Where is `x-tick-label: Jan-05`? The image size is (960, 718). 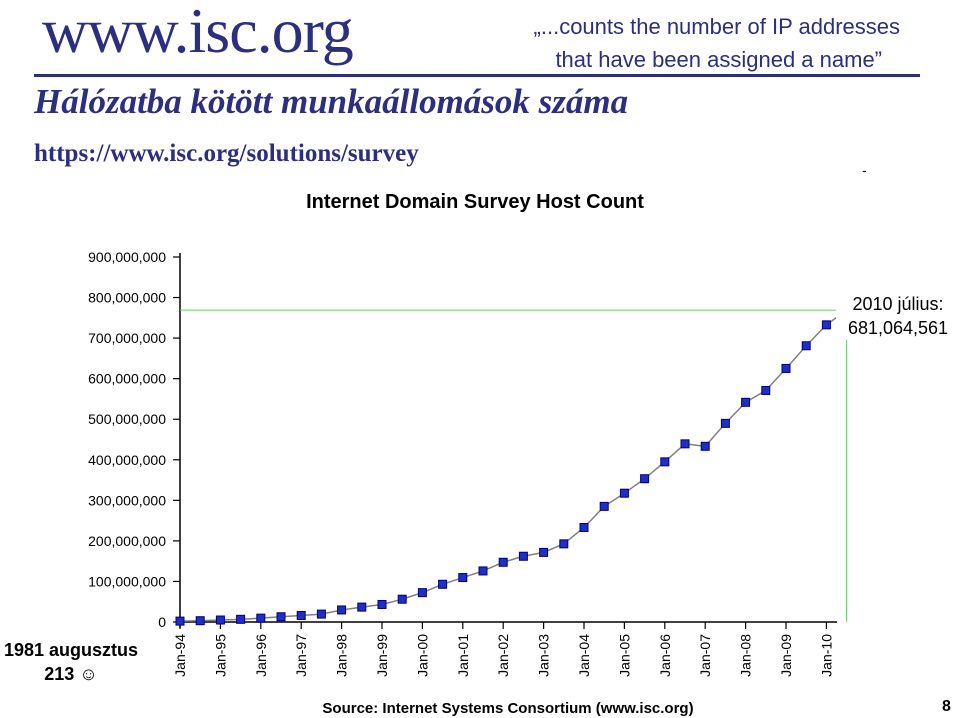 x-tick-label: Jan-05 is located at coordinates (624, 655).